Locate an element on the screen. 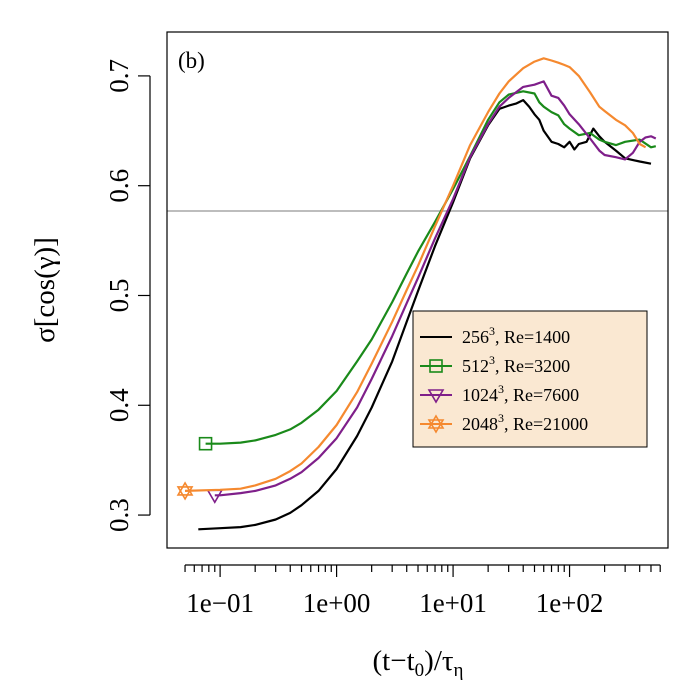 The width and height of the screenshot is (700, 700). x-title-sub0: 0 is located at coordinates (420, 670).